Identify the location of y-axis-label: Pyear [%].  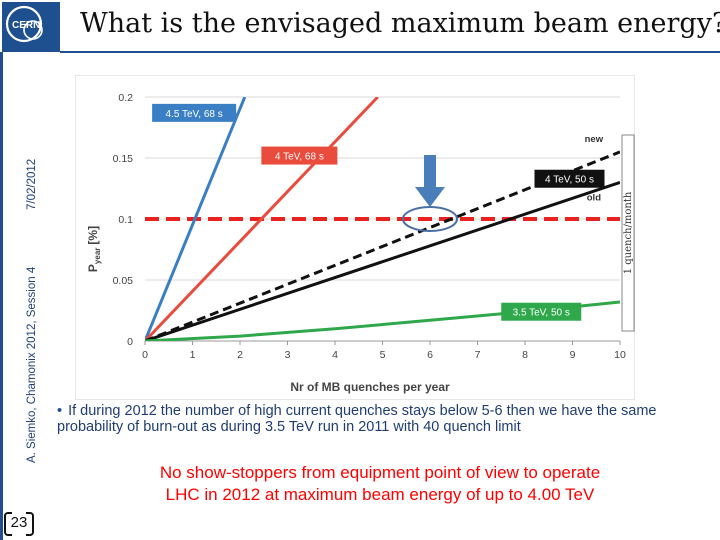
(94, 249).